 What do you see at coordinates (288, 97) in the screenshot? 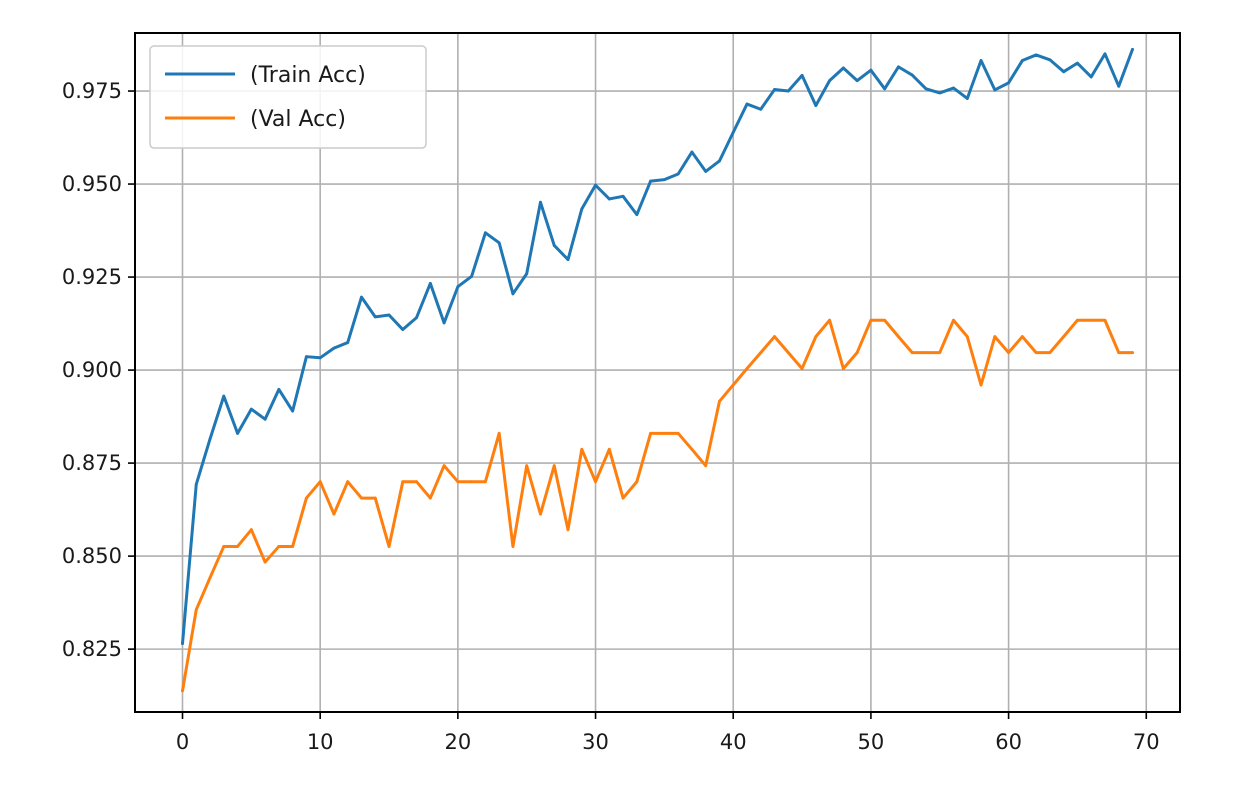
I see `legend-box` at bounding box center [288, 97].